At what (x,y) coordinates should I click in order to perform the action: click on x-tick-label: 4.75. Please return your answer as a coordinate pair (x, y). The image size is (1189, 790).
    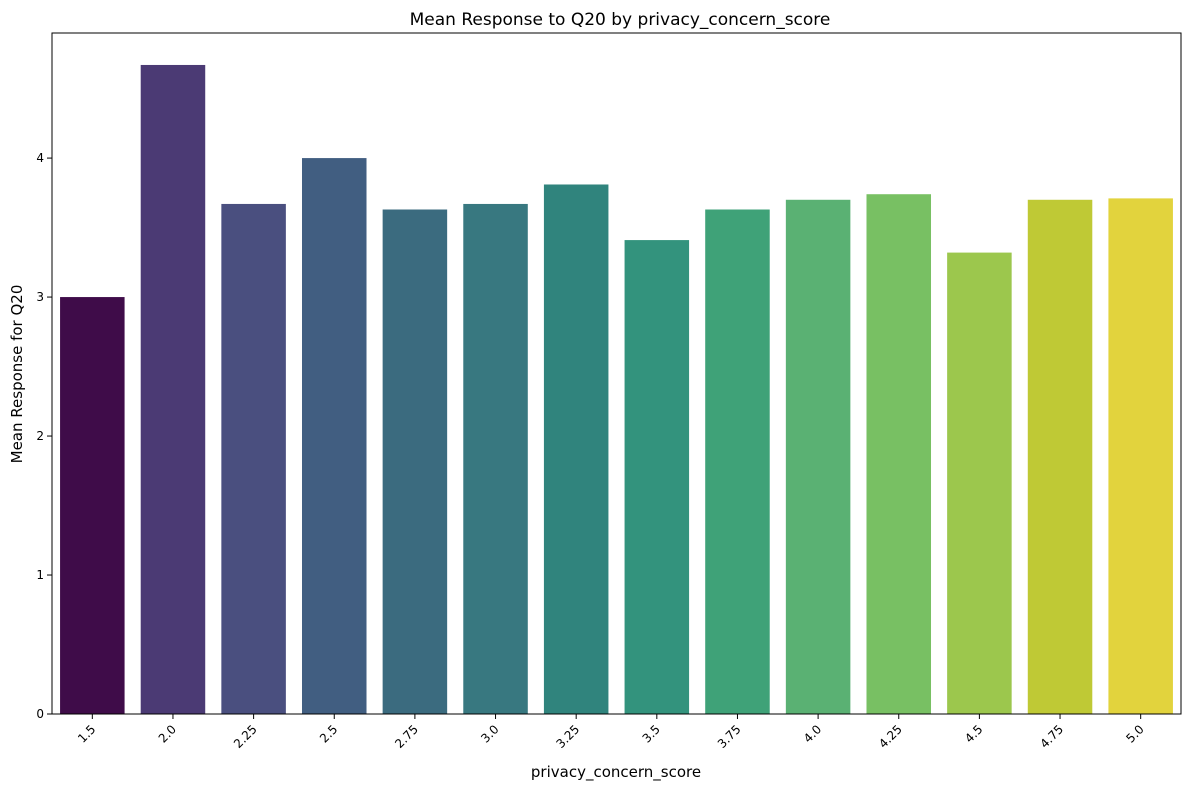
    Looking at the image, I should click on (1051, 736).